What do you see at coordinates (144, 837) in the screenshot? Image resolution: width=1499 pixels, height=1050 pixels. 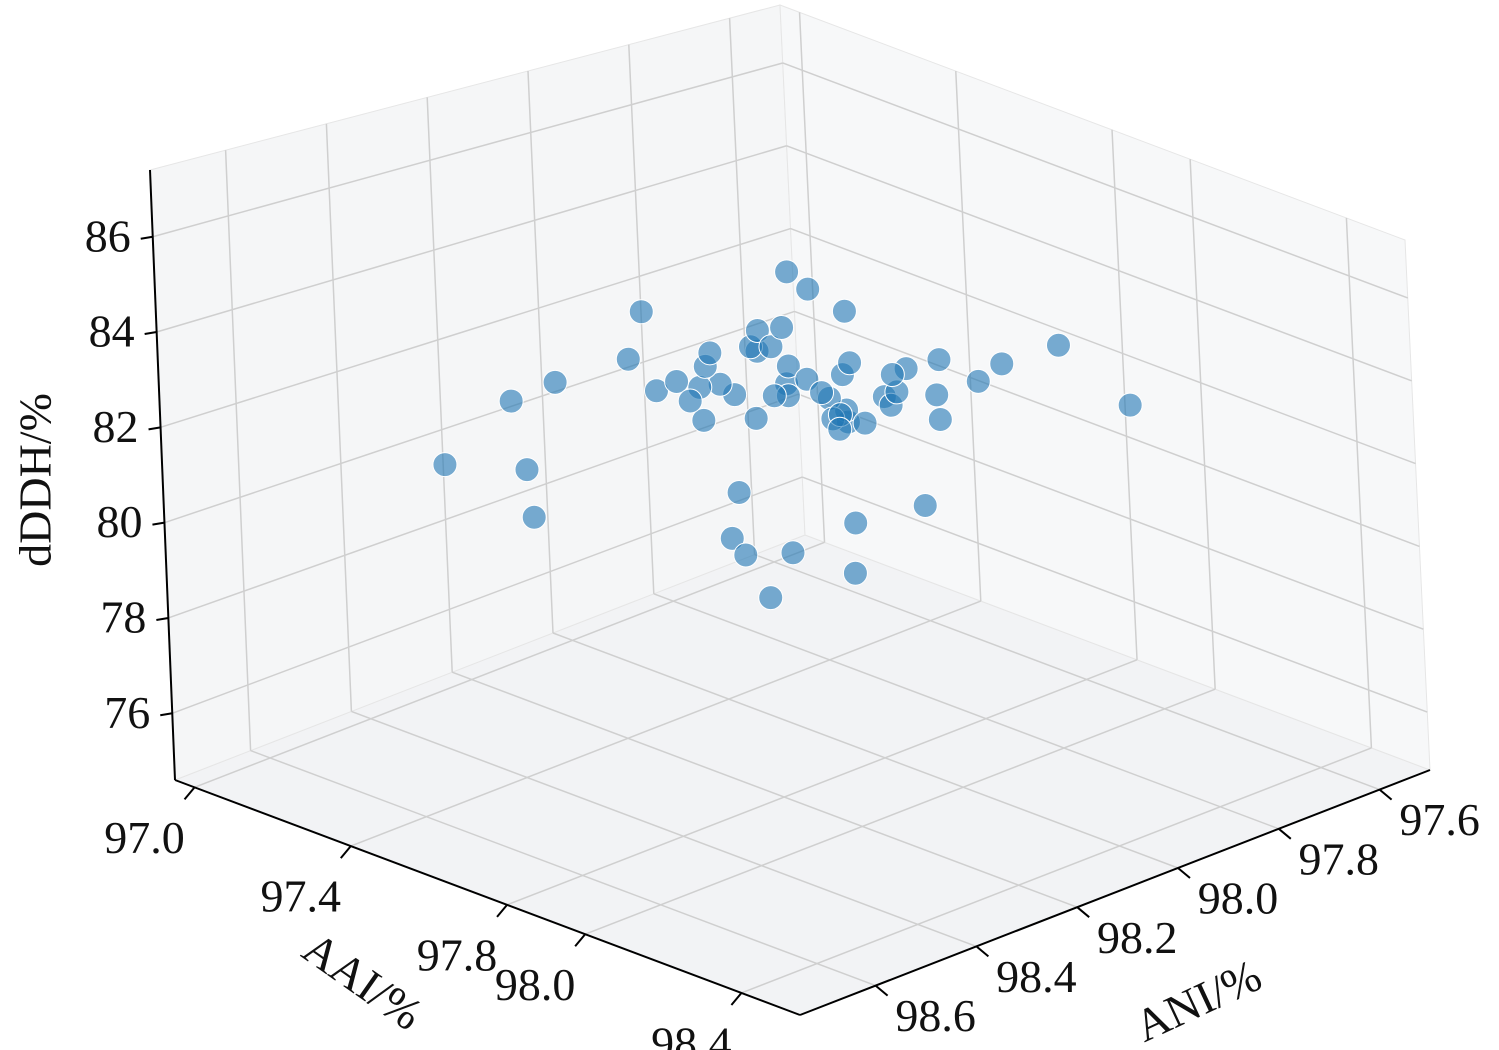 I see `x-tick-label: 97.0` at bounding box center [144, 837].